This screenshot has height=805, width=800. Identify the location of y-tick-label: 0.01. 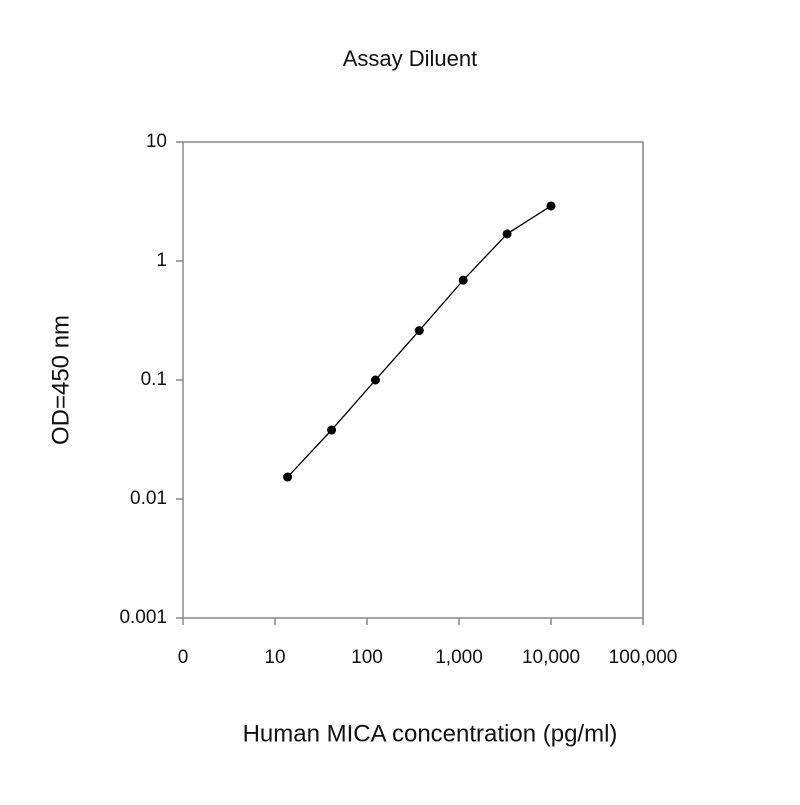
(148, 498).